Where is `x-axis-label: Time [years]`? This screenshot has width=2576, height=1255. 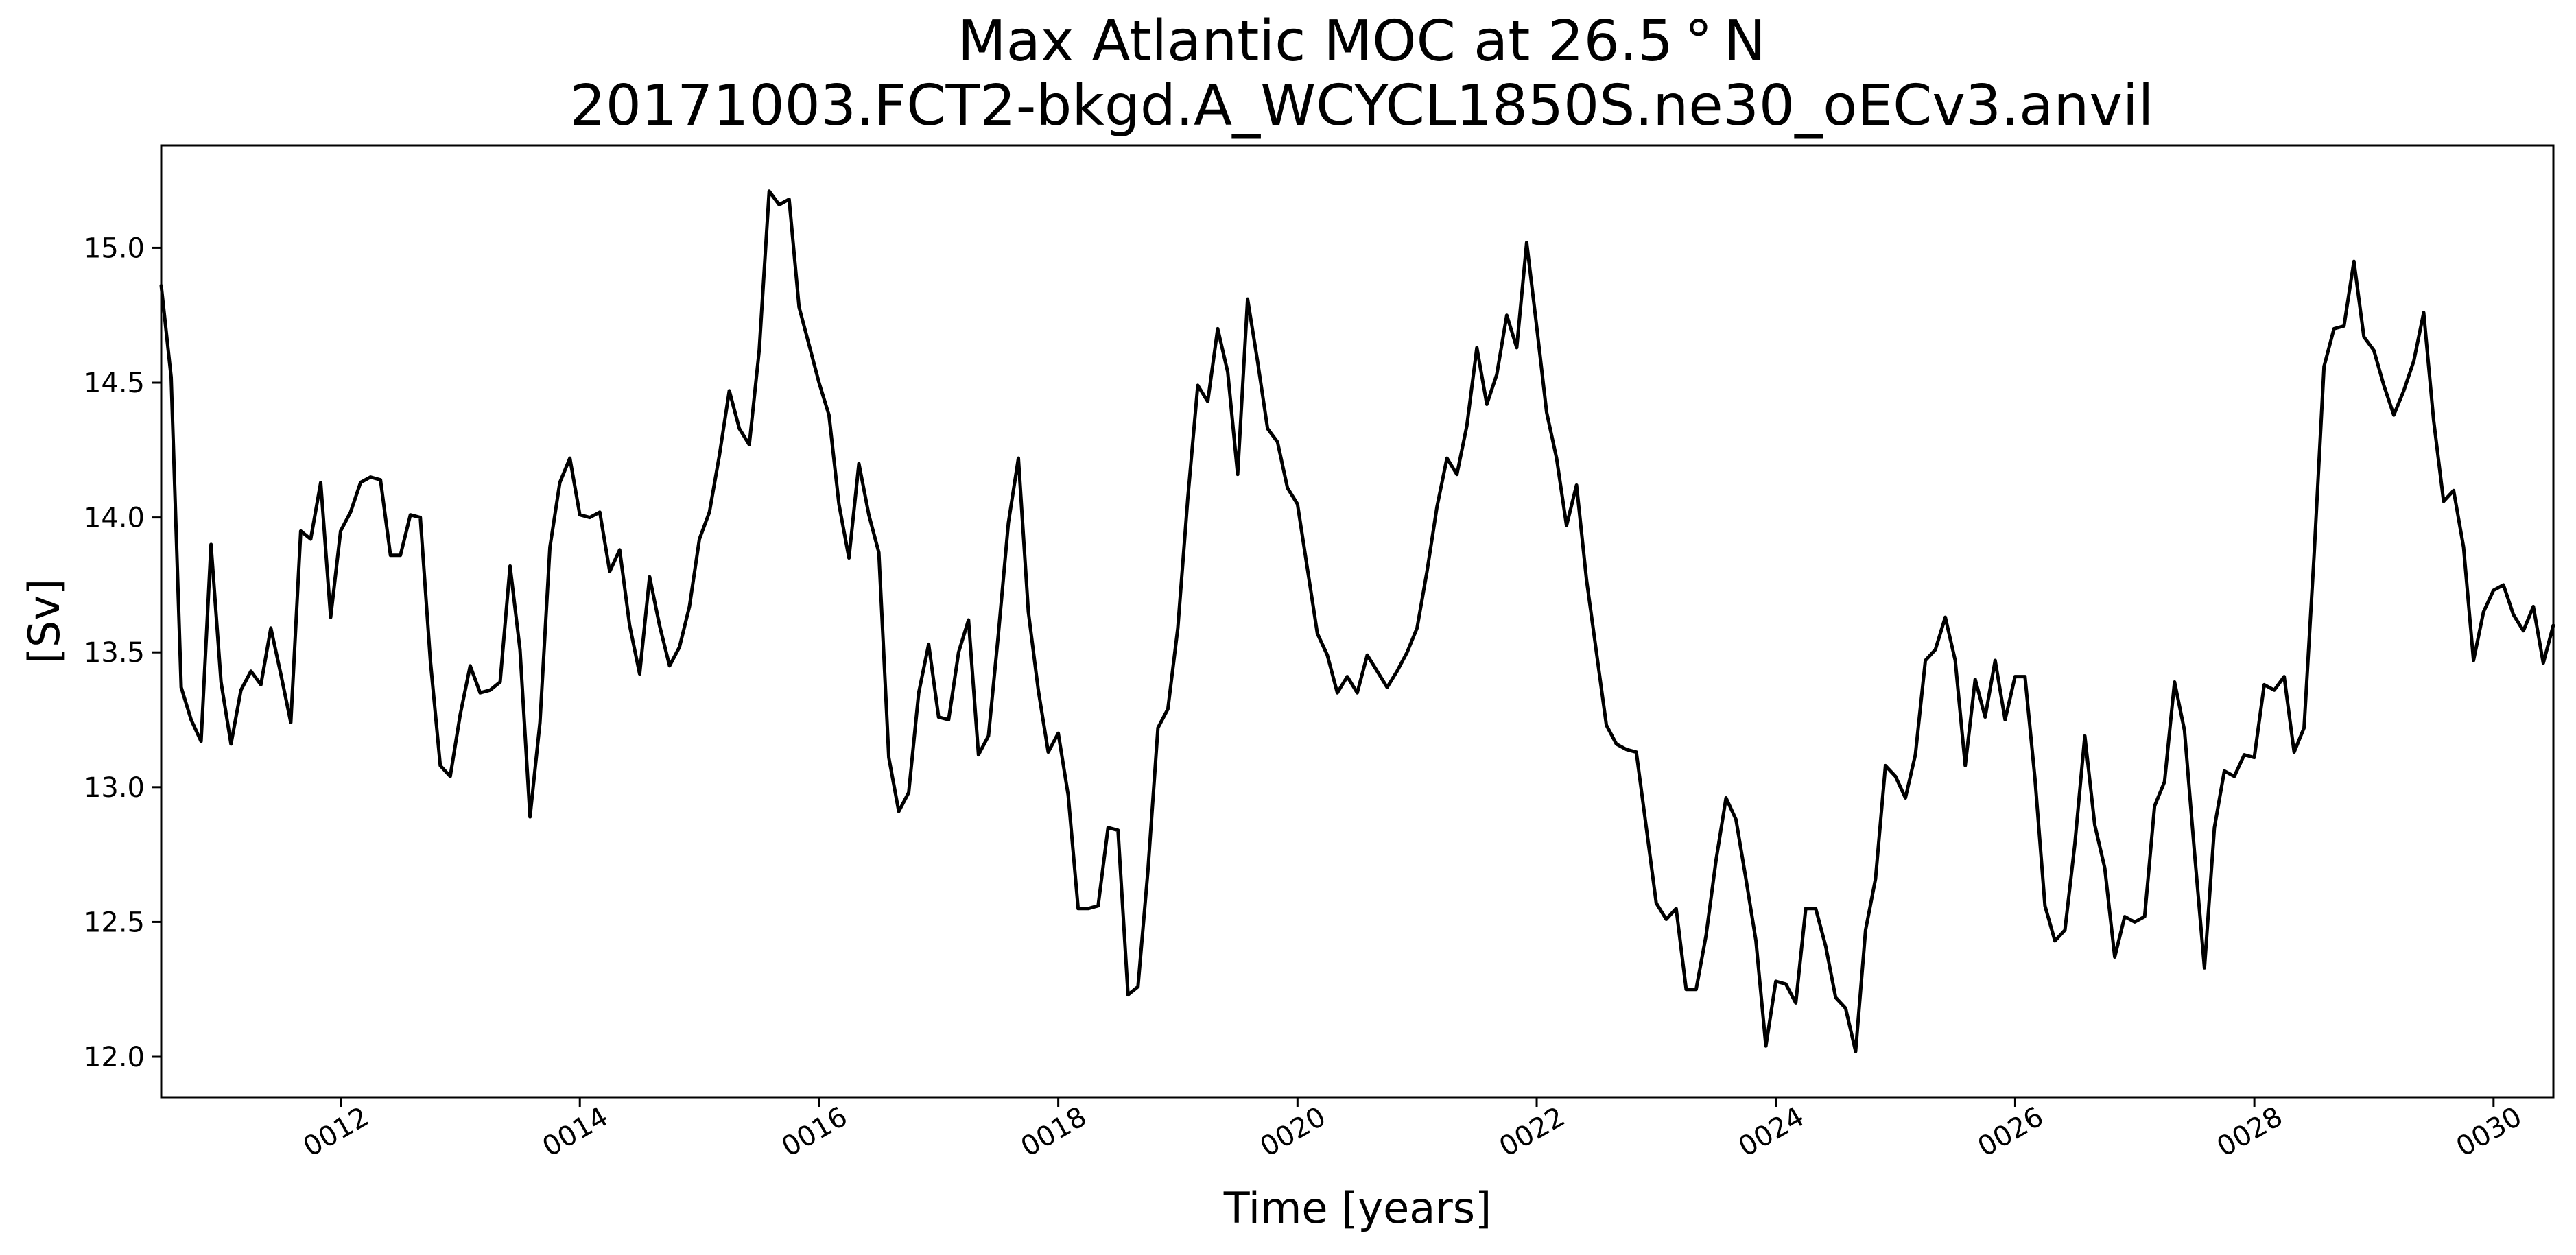 x-axis-label: Time [years] is located at coordinates (1357, 1208).